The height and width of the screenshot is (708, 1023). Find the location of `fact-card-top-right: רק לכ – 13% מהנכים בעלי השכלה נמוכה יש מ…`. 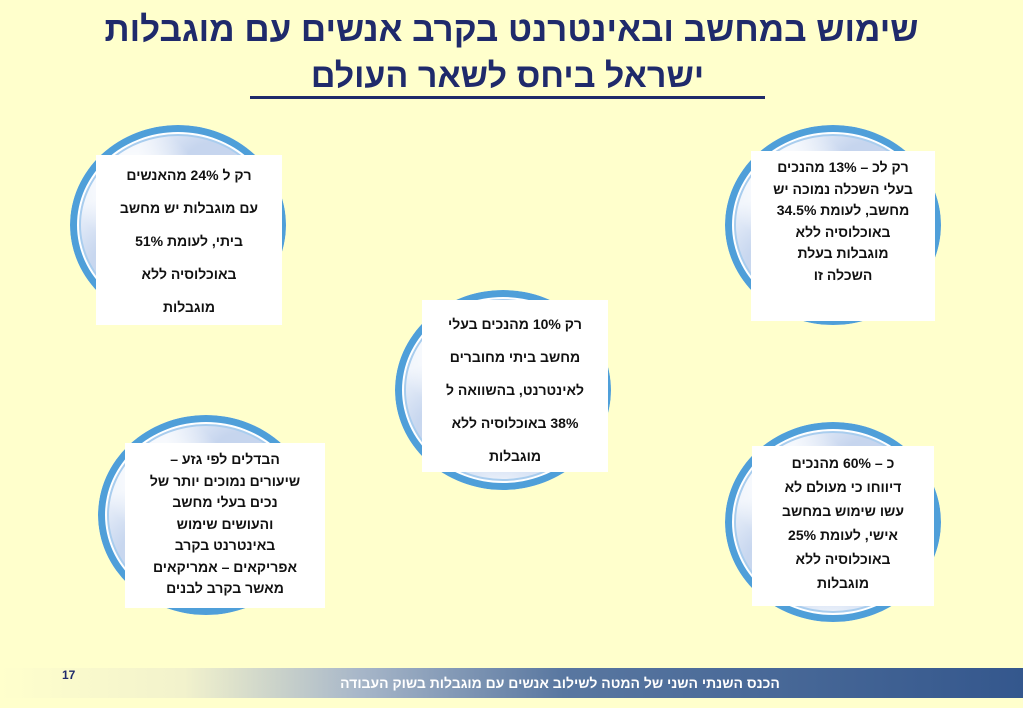

fact-card-top-right: רק לכ – 13% מהנכים בעלי השכלה נמוכה יש מ… is located at coordinates (843, 236).